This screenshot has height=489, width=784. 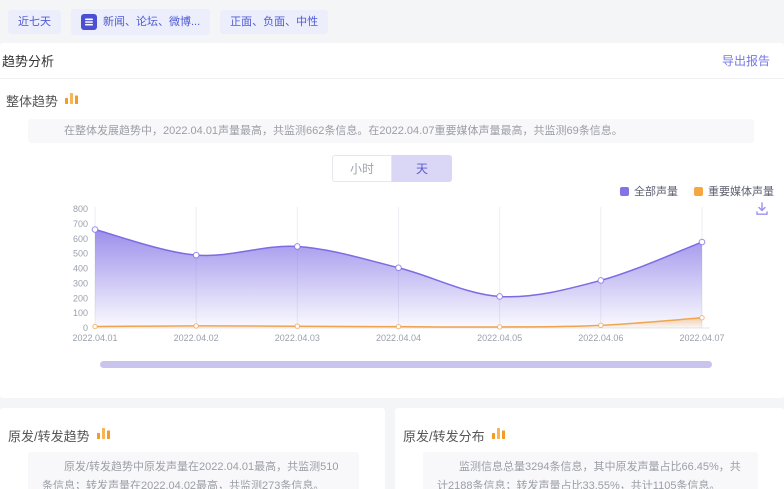 I want to click on card-header: 趋势分析 导出报告, so click(x=392, y=61).